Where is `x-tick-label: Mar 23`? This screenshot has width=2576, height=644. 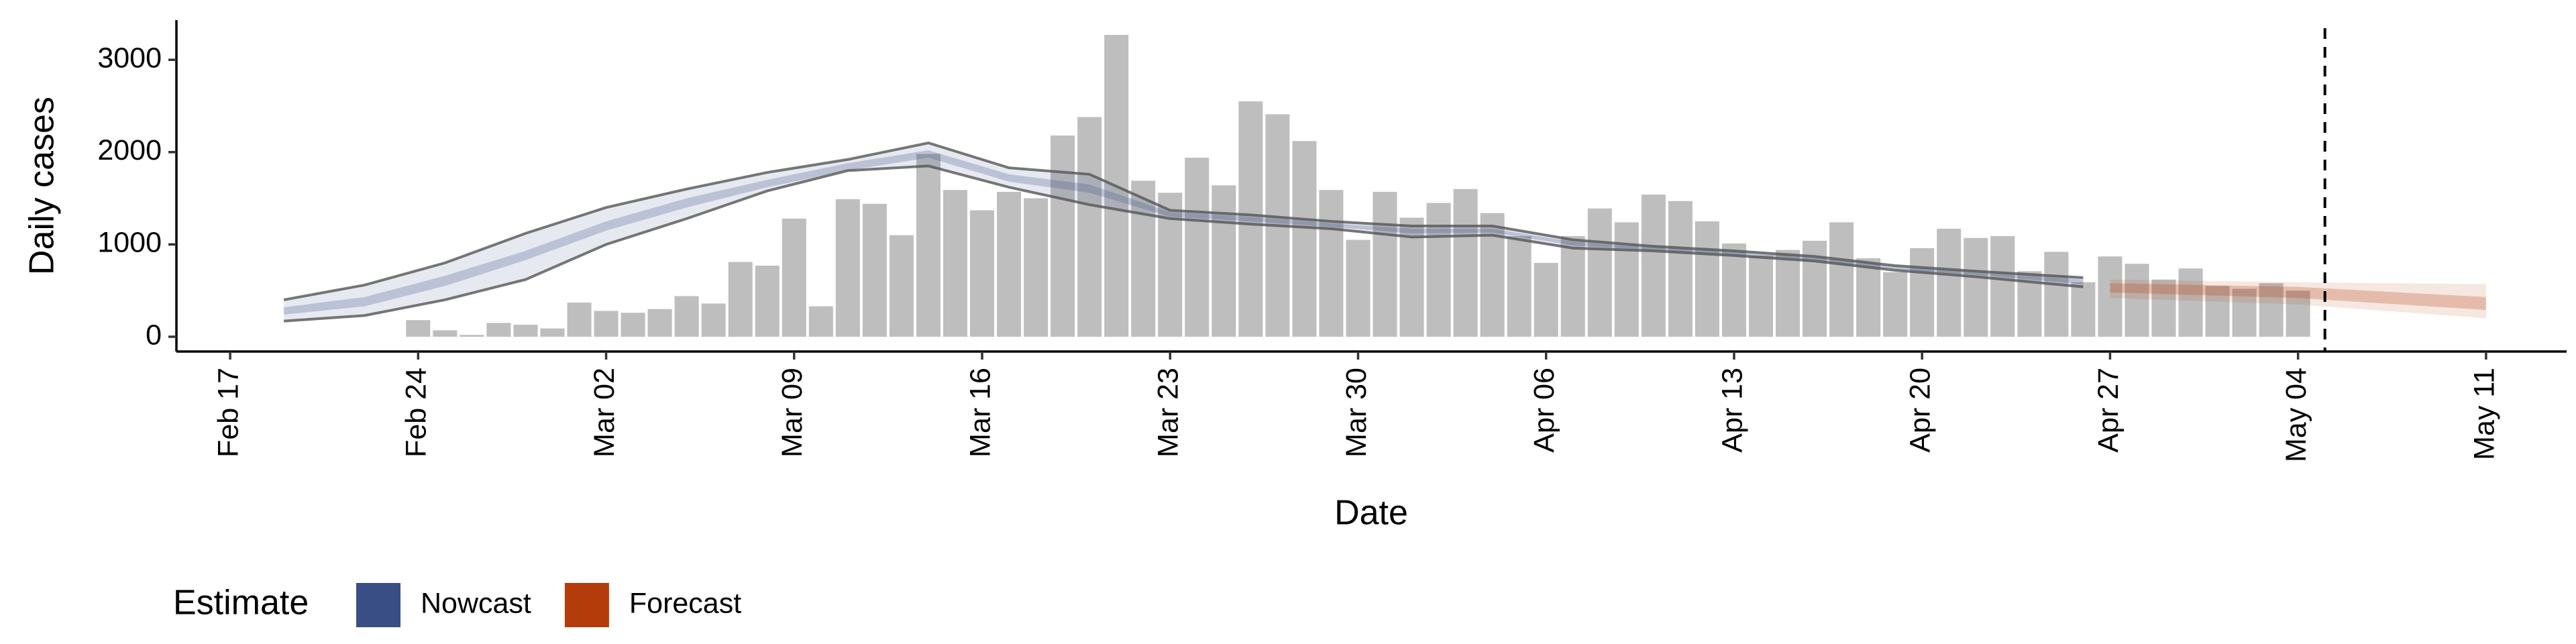
x-tick-label: Mar 23 is located at coordinates (1168, 413).